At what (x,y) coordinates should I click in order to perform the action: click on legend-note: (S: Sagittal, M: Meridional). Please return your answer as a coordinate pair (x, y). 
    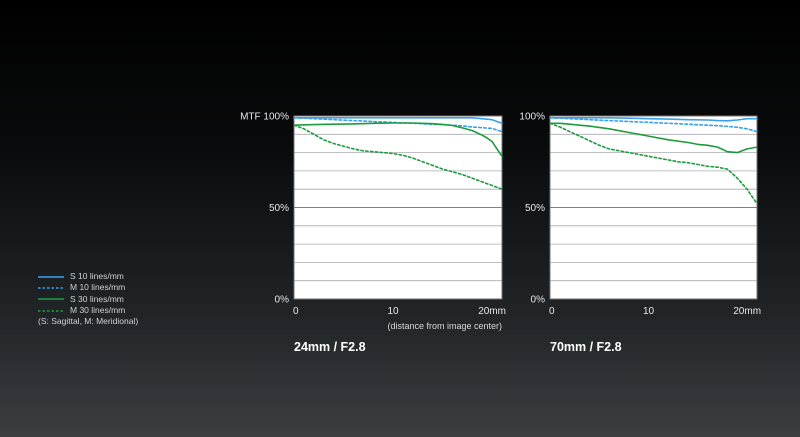
    Looking at the image, I should click on (88, 321).